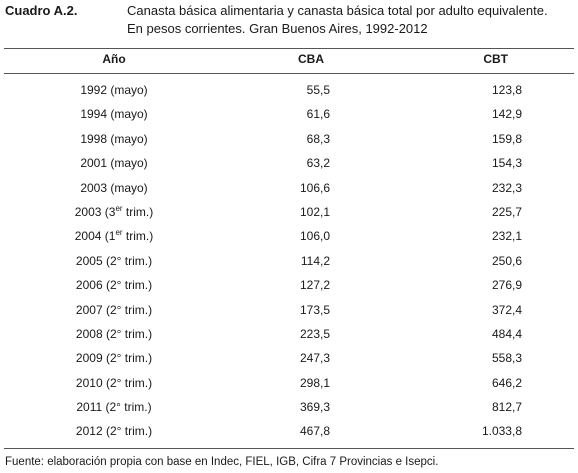  I want to click on cell-cba: 102,1, so click(314, 211).